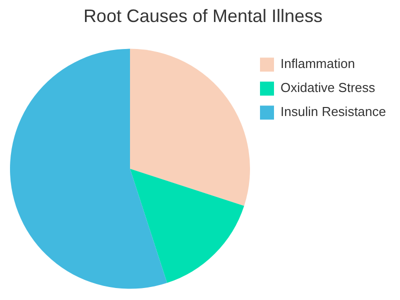 The image size is (400, 300). Describe the element at coordinates (317, 64) in the screenshot. I see `legend-label: Inflammation` at that location.